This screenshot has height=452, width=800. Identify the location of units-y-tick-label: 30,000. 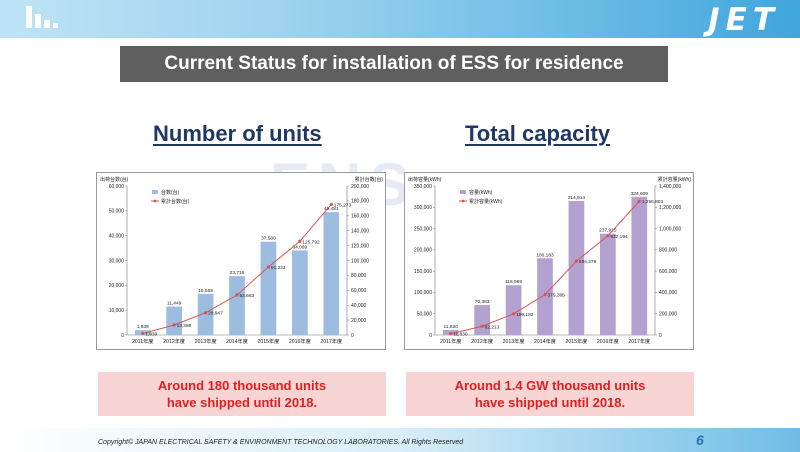
(117, 261).